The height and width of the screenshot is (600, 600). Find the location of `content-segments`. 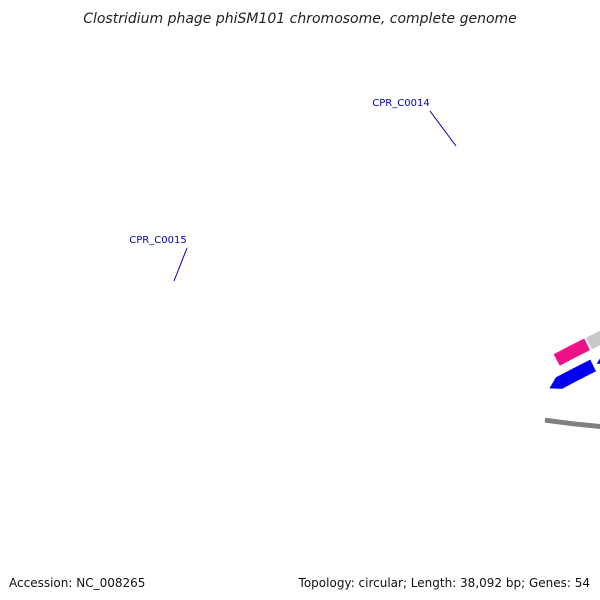

content-segments is located at coordinates (576, 348).